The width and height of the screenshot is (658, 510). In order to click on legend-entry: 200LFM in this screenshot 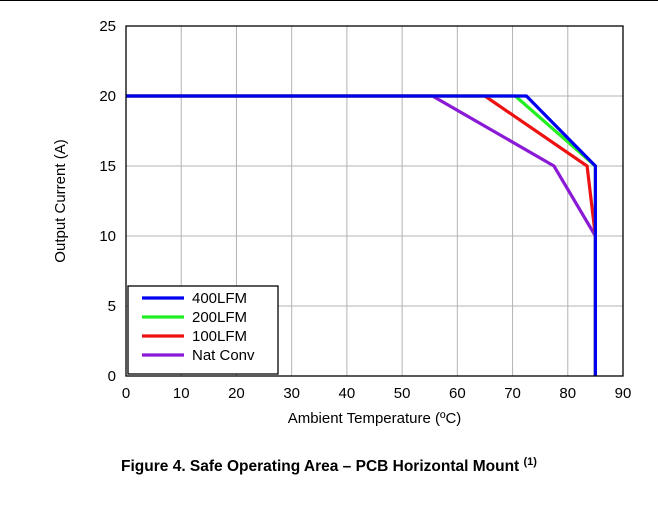, I will do `click(219, 317)`.